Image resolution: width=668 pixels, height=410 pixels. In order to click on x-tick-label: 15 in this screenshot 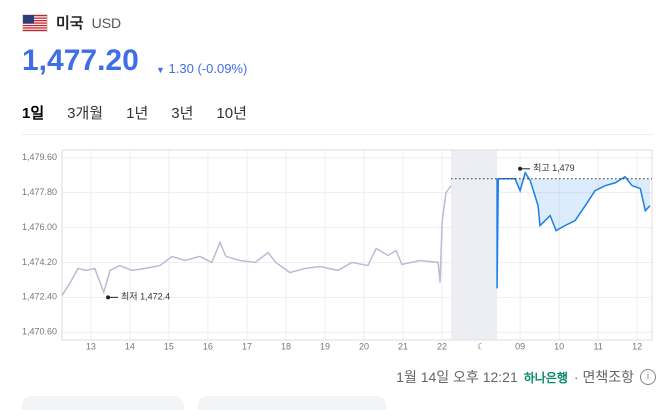, I will do `click(169, 346)`.